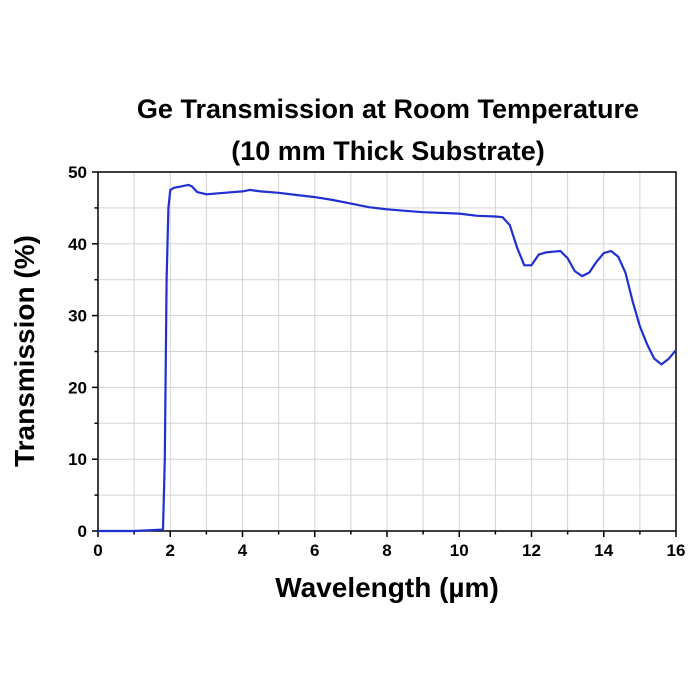 This screenshot has width=697, height=697. What do you see at coordinates (676, 550) in the screenshot?
I see `x-tick-label: 16` at bounding box center [676, 550].